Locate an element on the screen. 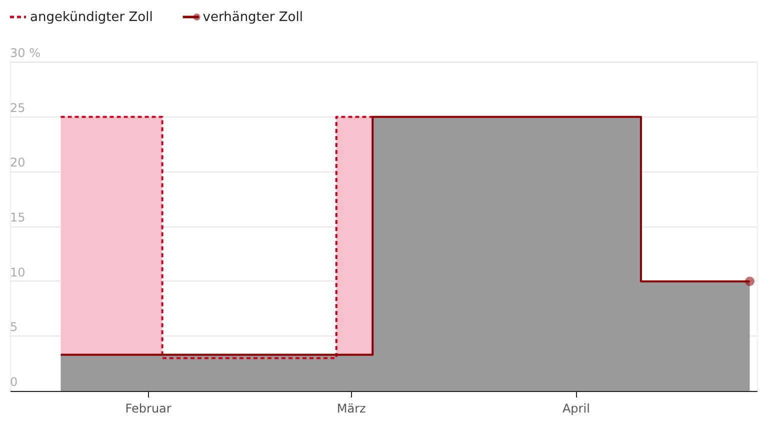 Image resolution: width=768 pixels, height=431 pixels. y-tick-label: 30 % is located at coordinates (25, 53).